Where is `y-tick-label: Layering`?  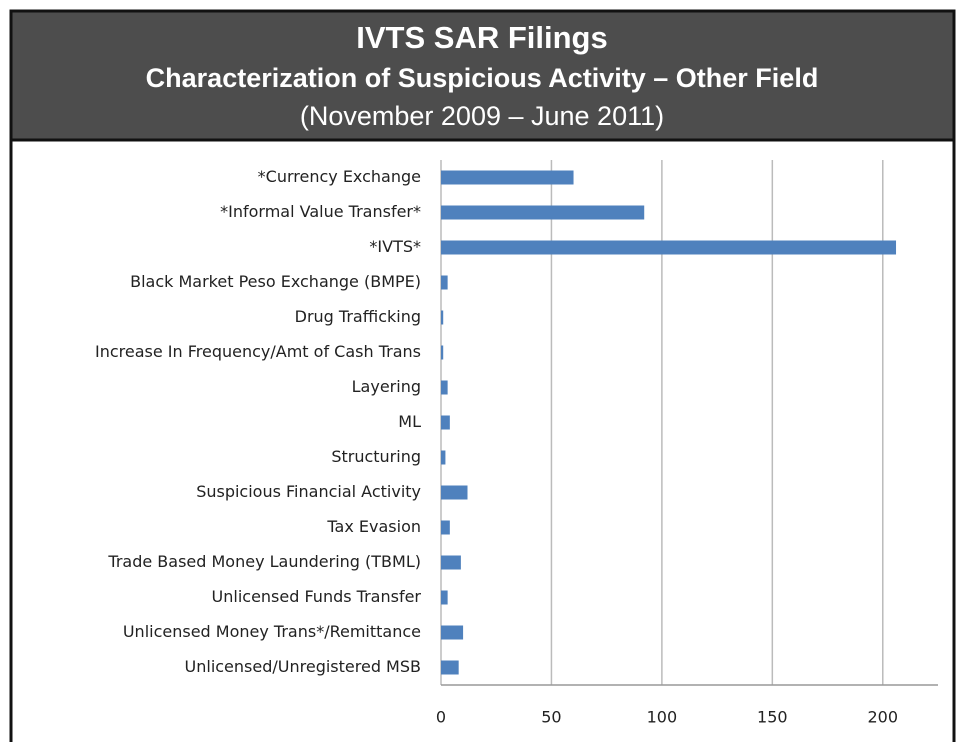 y-tick-label: Layering is located at coordinates (386, 386).